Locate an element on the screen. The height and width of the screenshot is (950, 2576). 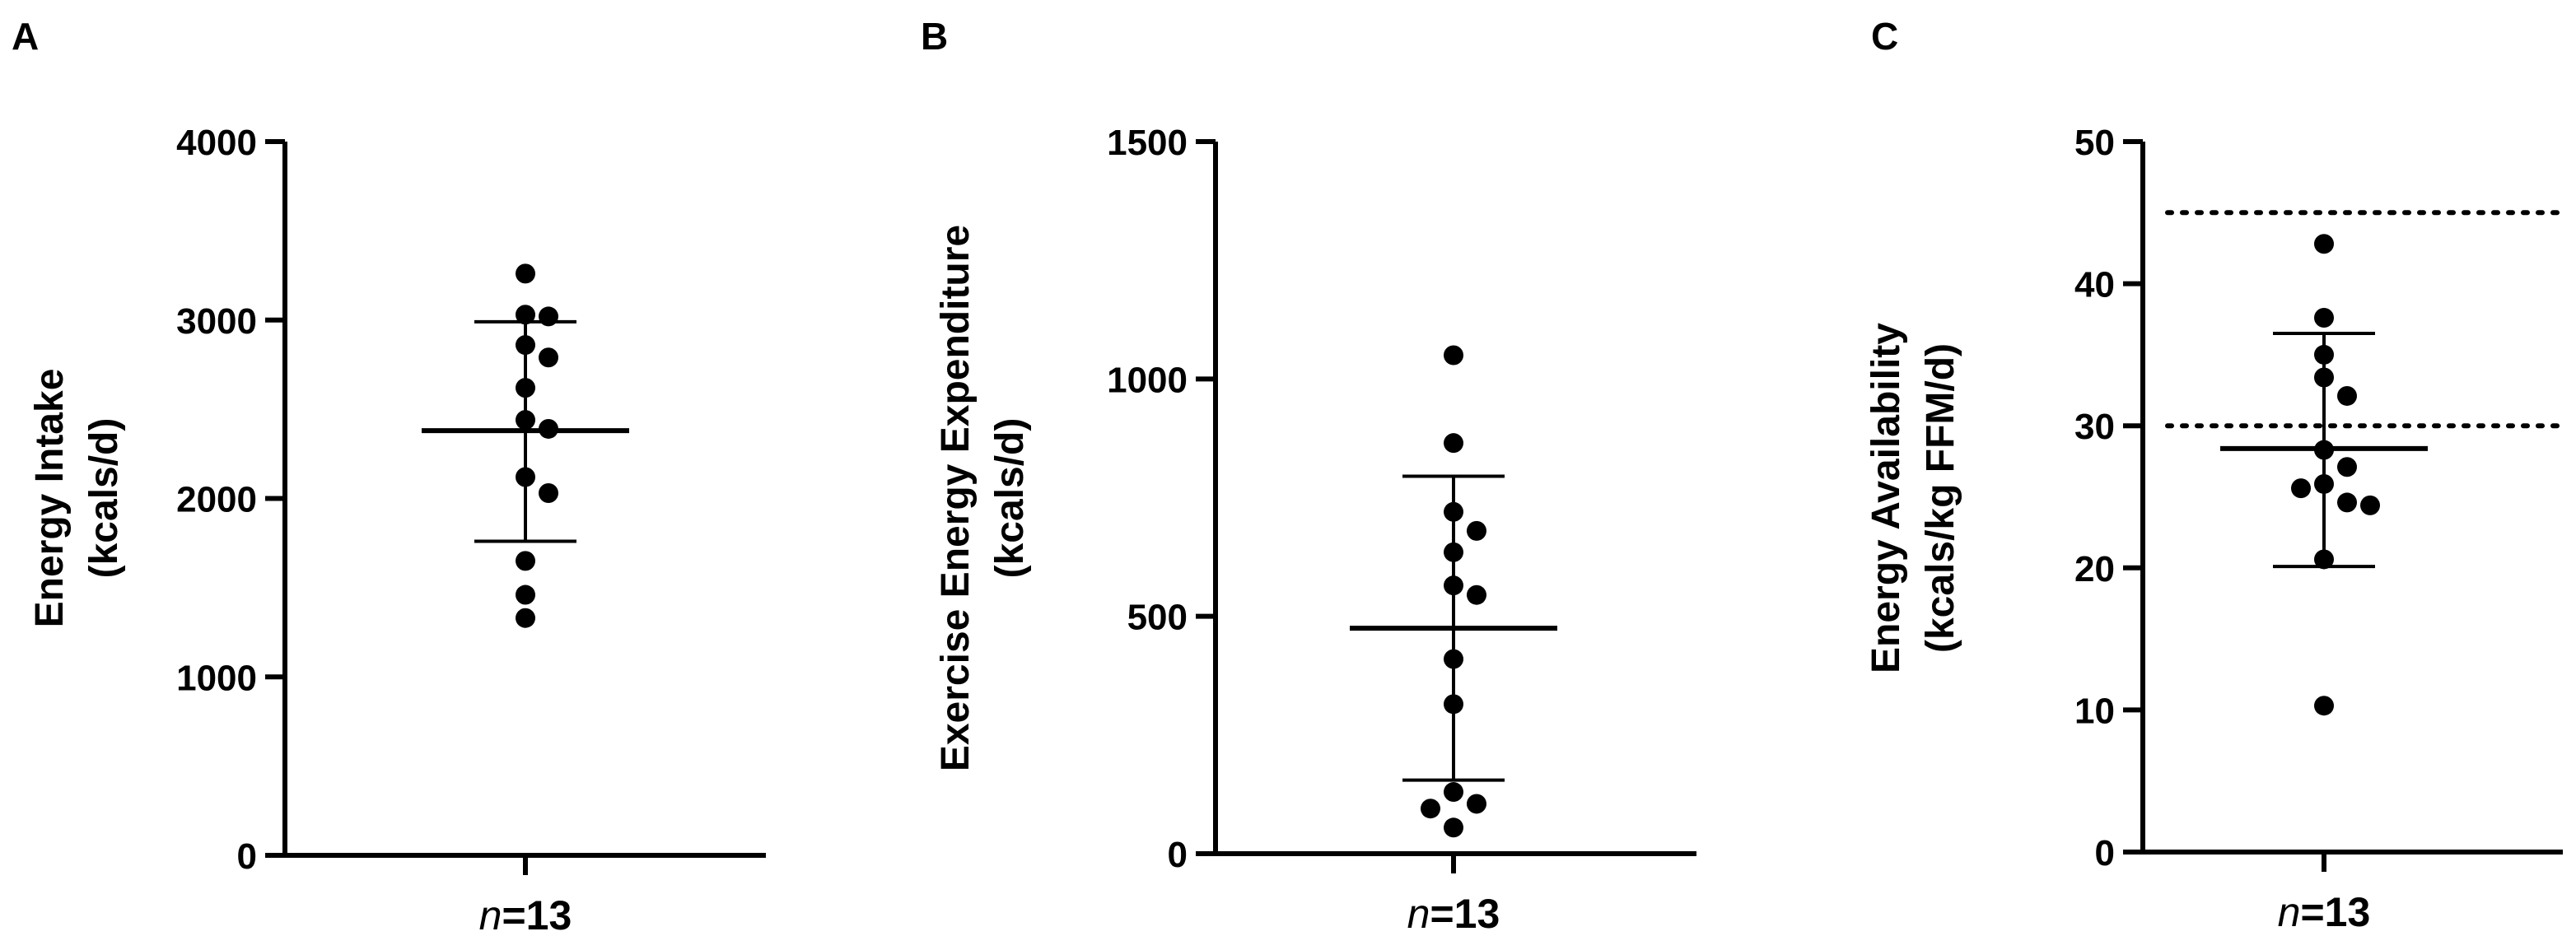
panel-c-letter: C is located at coordinates (1884, 36).